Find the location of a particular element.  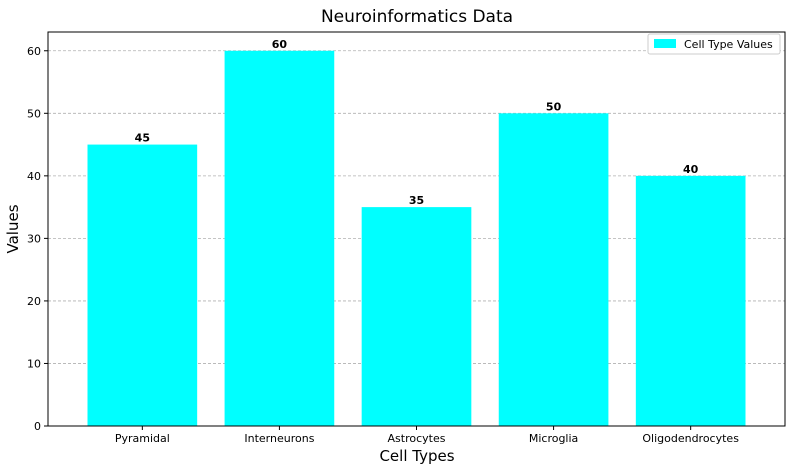

legend-entry-cell-type-values: Cell Type Values is located at coordinates (728, 44).